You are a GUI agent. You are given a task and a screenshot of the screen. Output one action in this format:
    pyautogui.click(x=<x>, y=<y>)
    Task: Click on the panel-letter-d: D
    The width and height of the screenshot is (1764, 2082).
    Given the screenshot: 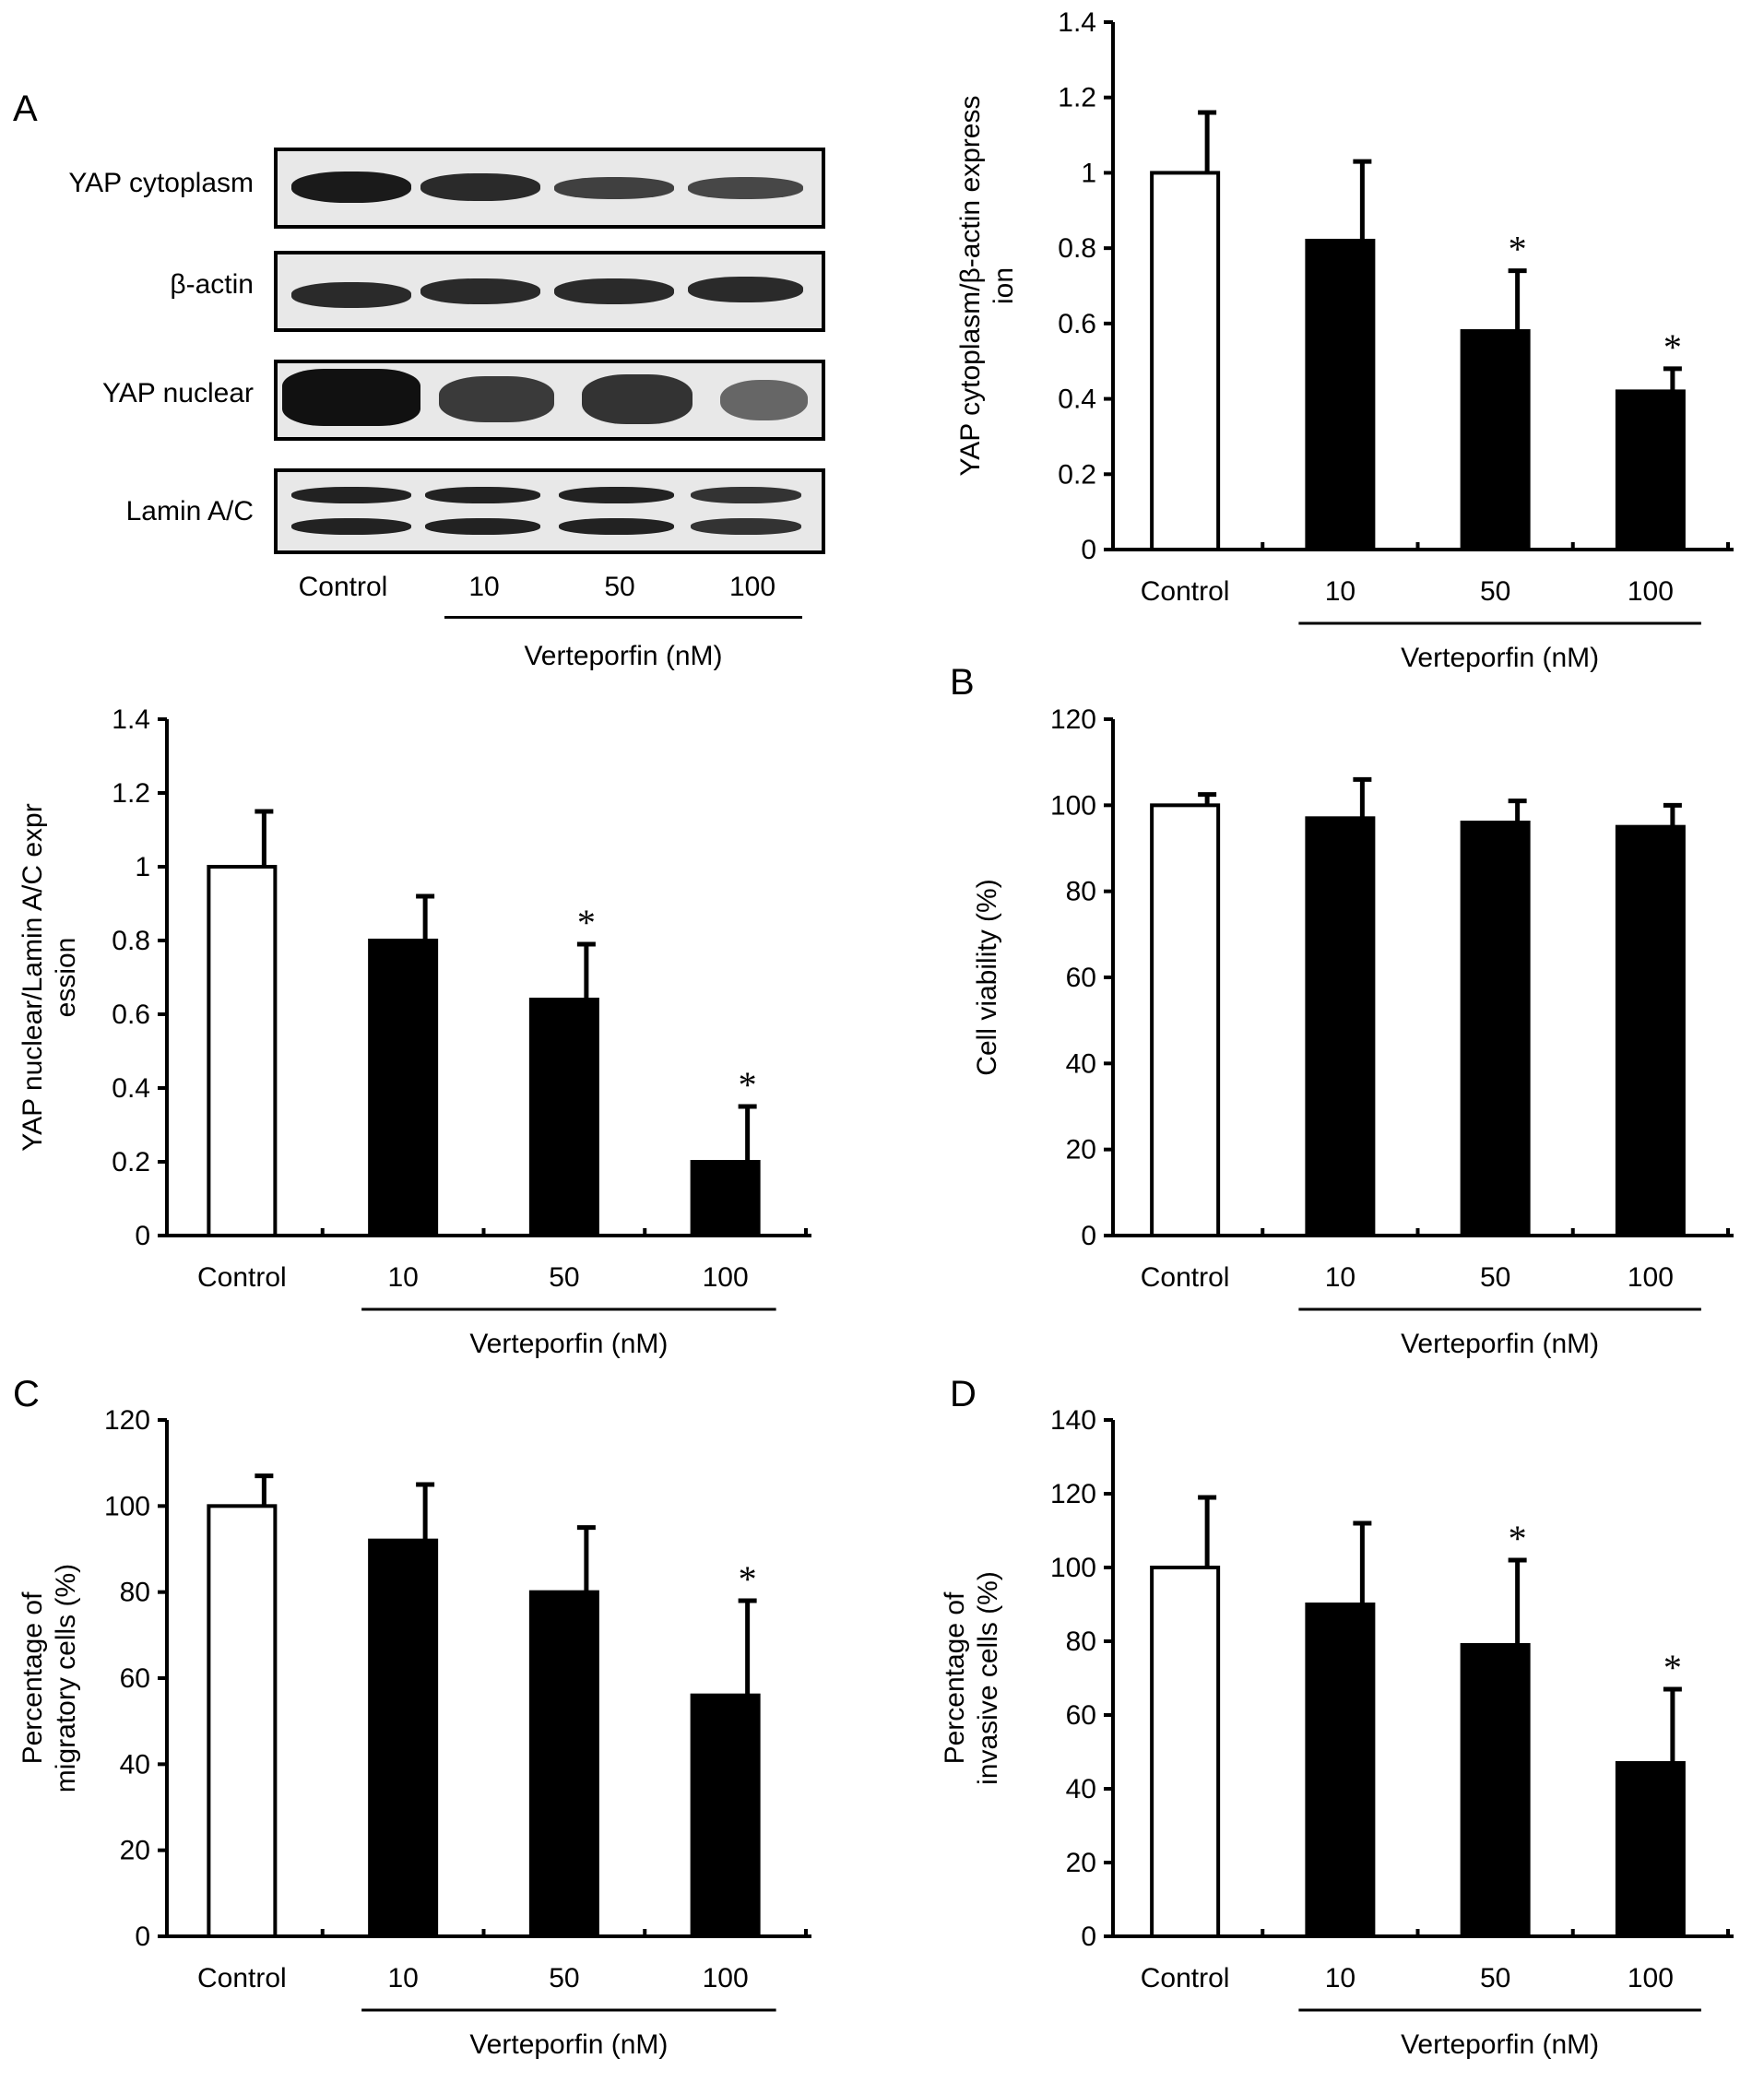 What is the action you would take?
    pyautogui.click(x=963, y=1394)
    